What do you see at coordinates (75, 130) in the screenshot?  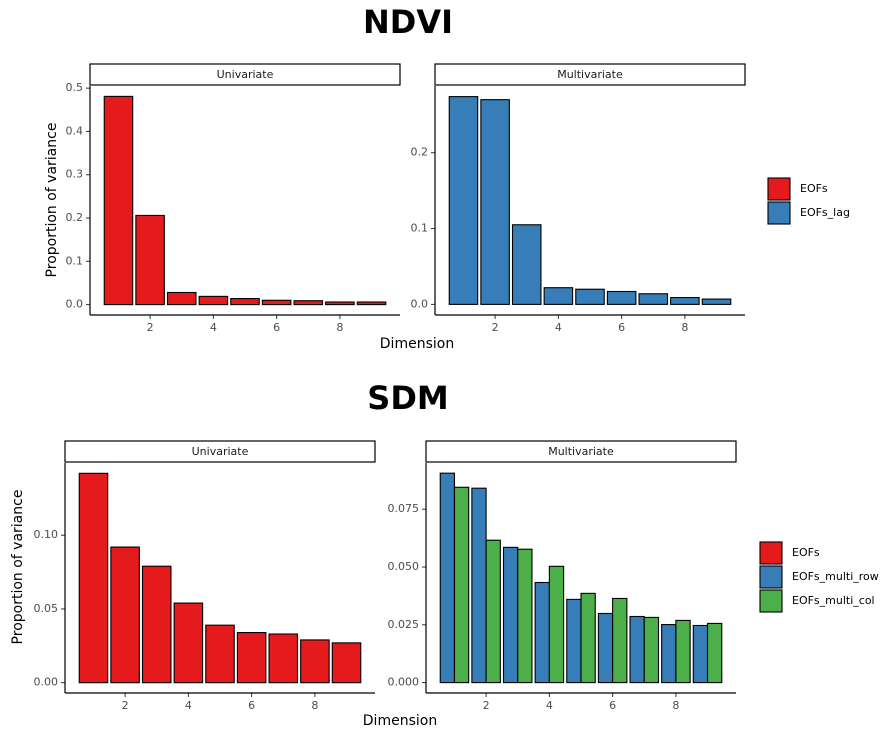 I see `y-tick-label: 0.4` at bounding box center [75, 130].